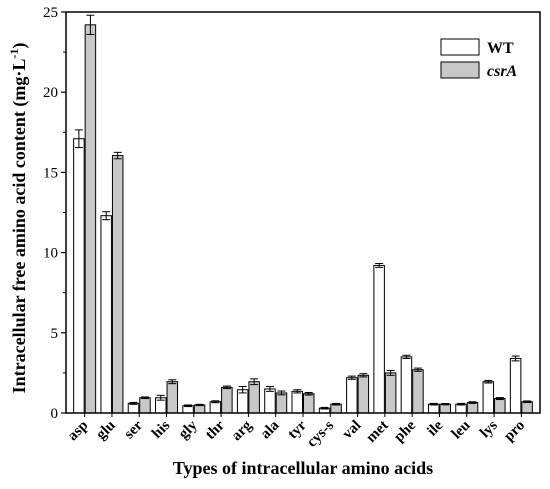 The width and height of the screenshot is (550, 489). What do you see at coordinates (488, 397) in the screenshot?
I see `bar-wt-lys` at bounding box center [488, 397].